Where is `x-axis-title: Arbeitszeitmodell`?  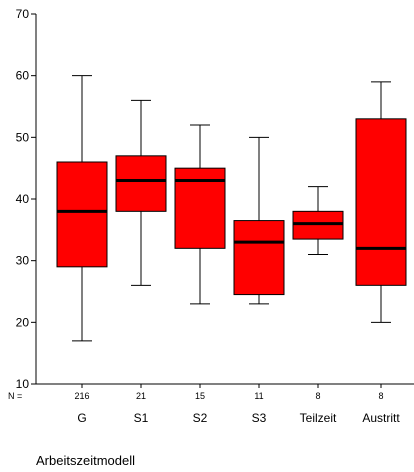
x-axis-title: Arbeitszeitmodell is located at coordinates (85, 460).